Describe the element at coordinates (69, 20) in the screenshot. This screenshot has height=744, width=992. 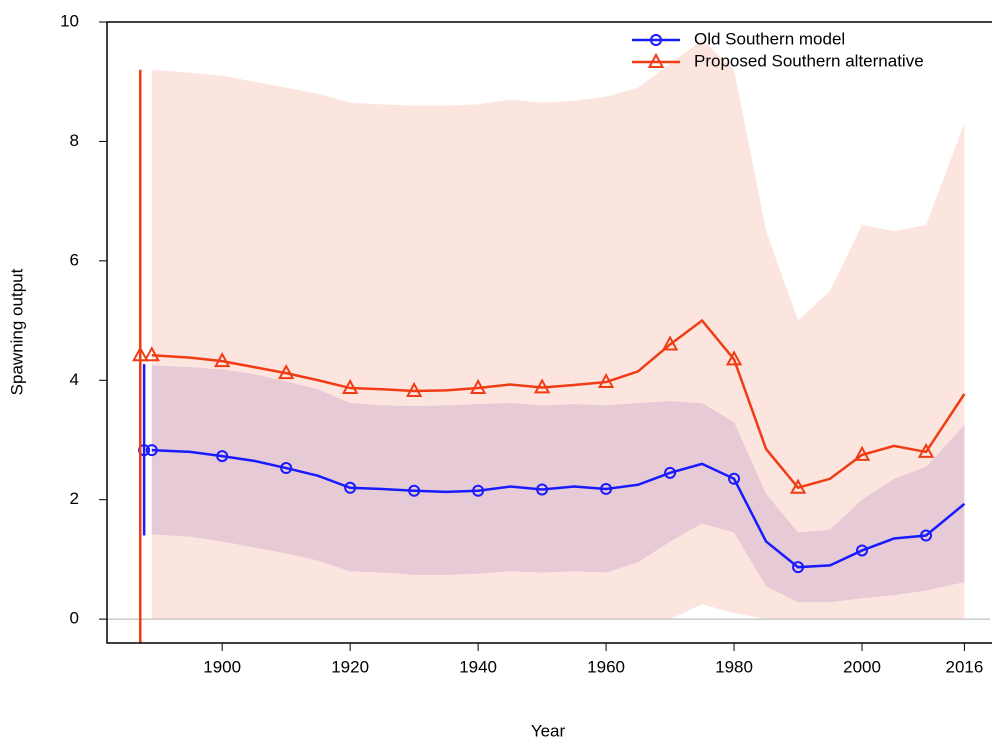
I see `y-tick-label: 10` at that location.